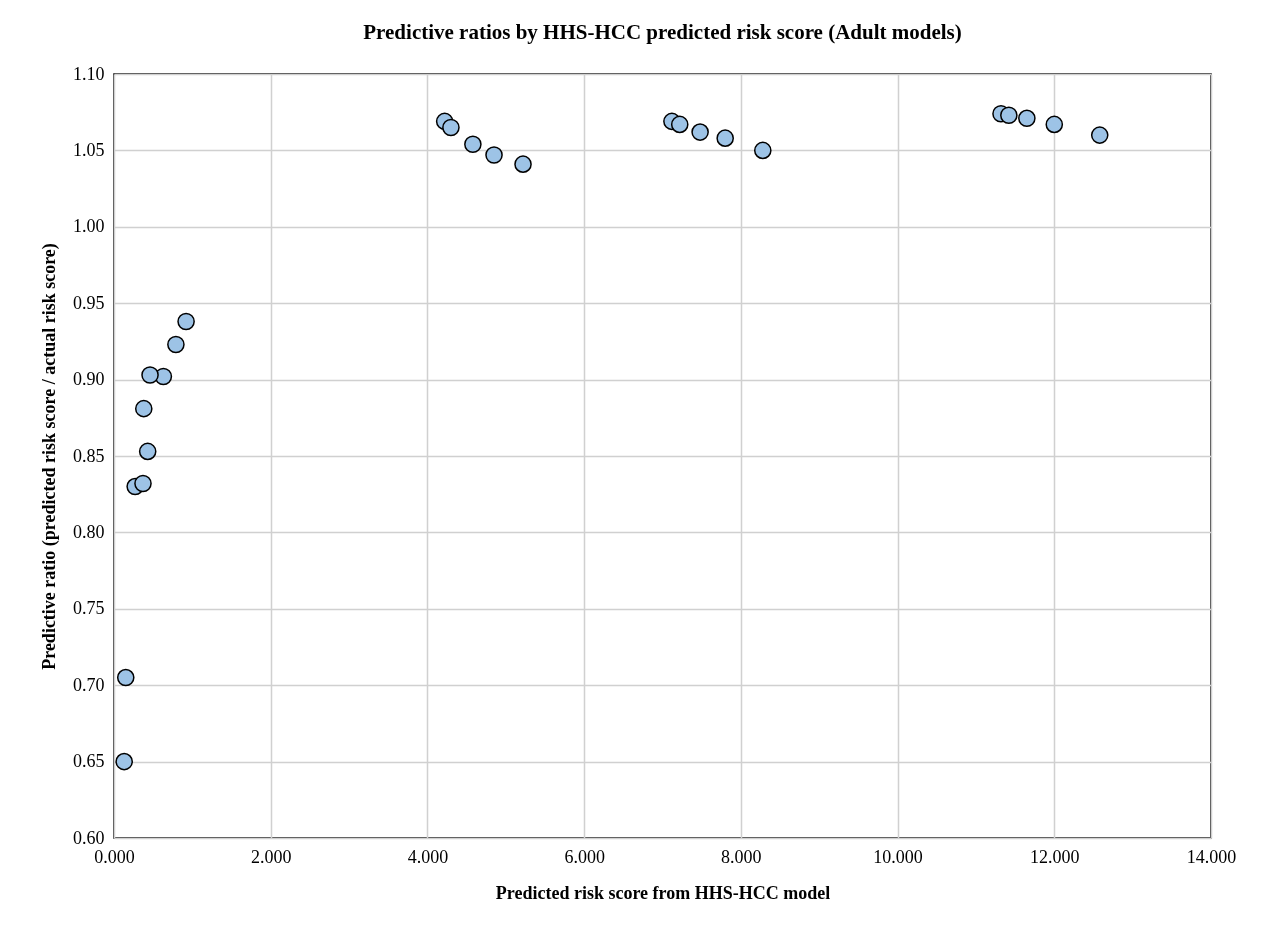 The image size is (1263, 940). What do you see at coordinates (428, 856) in the screenshot?
I see `x-tick-label: 4.000` at bounding box center [428, 856].